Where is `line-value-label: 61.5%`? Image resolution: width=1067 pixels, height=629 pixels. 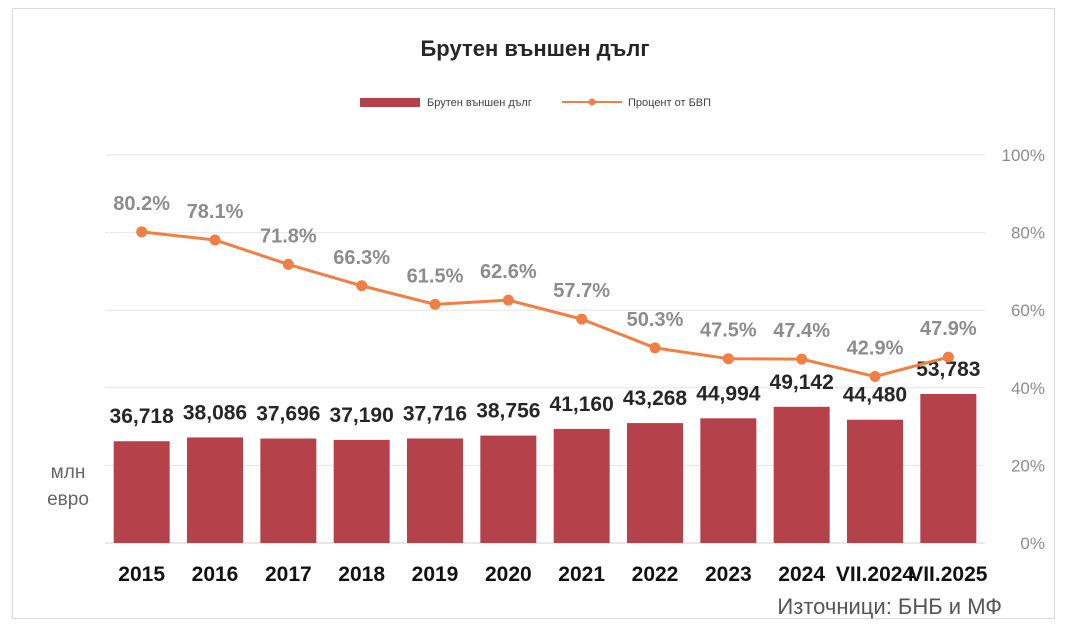 line-value-label: 61.5% is located at coordinates (435, 276).